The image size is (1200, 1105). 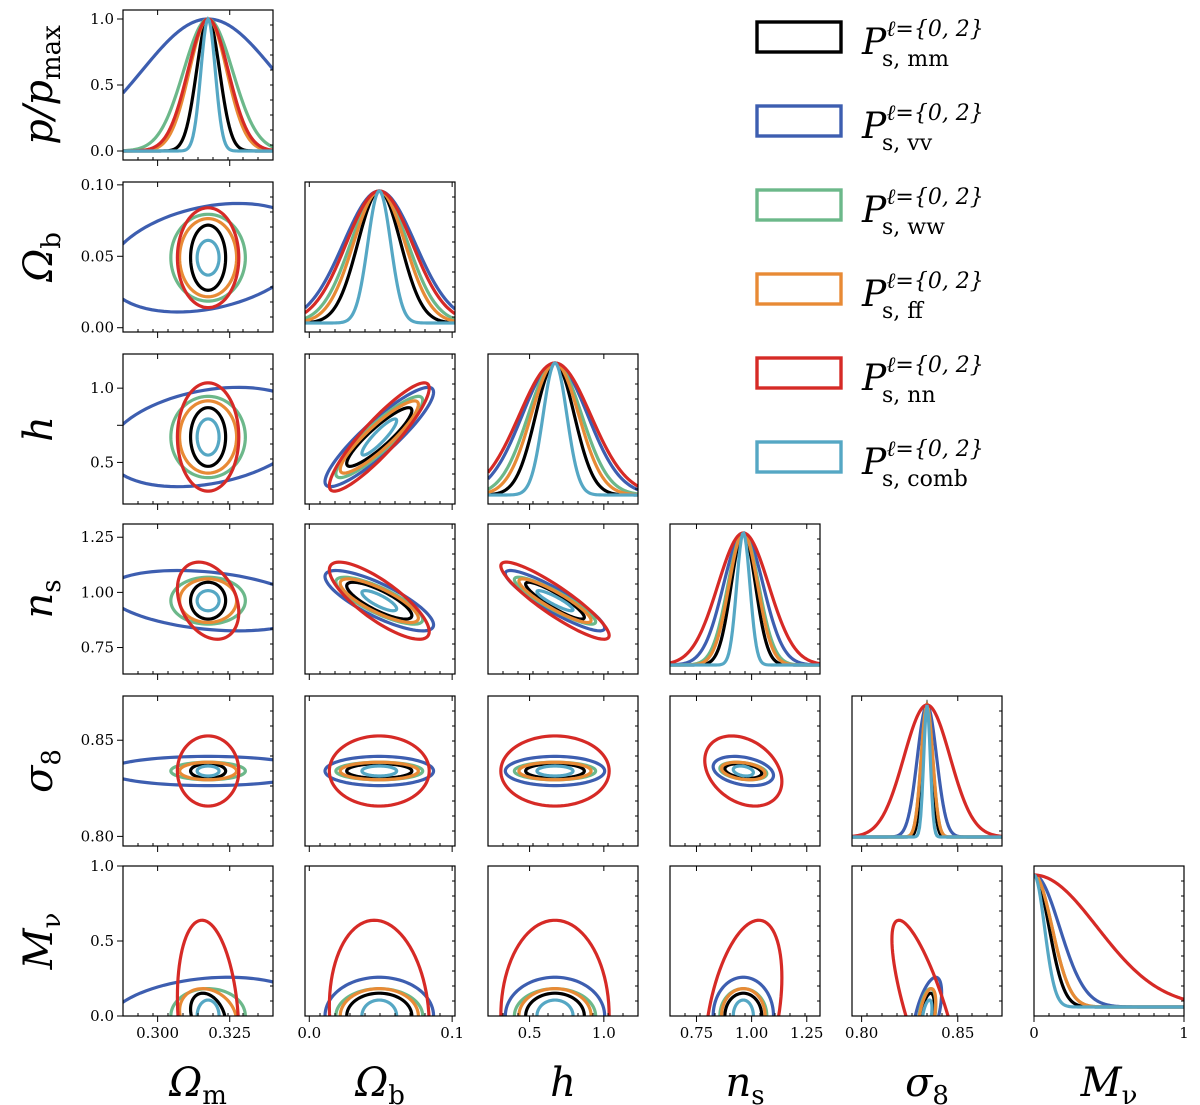 I want to click on panel-Mnu-Mnu: 0 1 Mν, so click(x=1109, y=985).